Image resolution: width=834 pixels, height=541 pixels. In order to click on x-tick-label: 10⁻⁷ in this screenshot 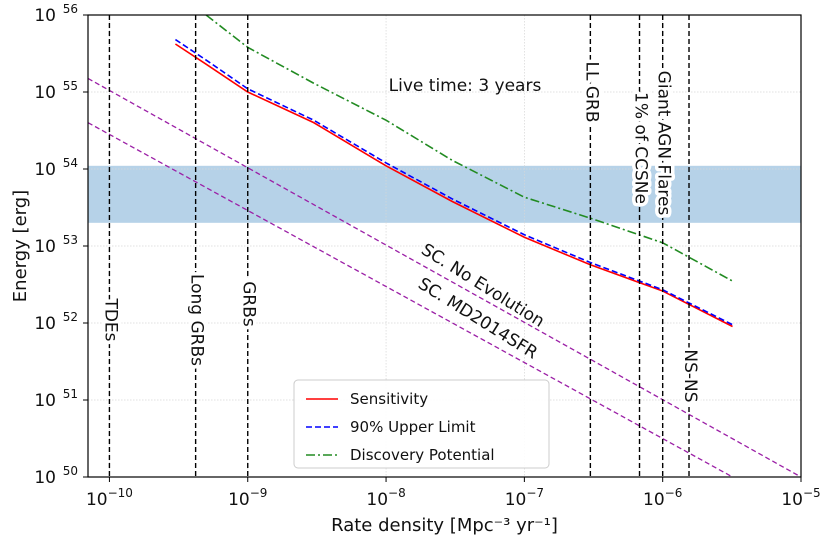, I will do `click(524, 498)`.